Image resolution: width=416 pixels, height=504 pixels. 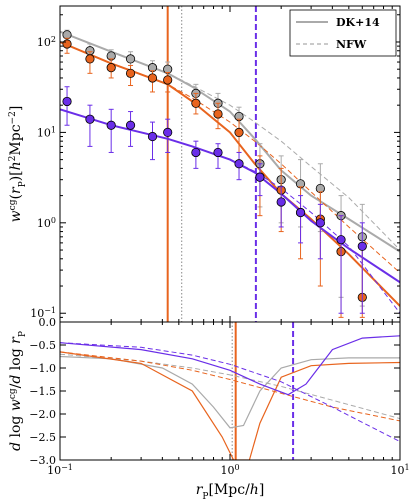 What do you see at coordinates (46, 41) in the screenshot?
I see `top-ytick-label-3: 10²` at bounding box center [46, 41].